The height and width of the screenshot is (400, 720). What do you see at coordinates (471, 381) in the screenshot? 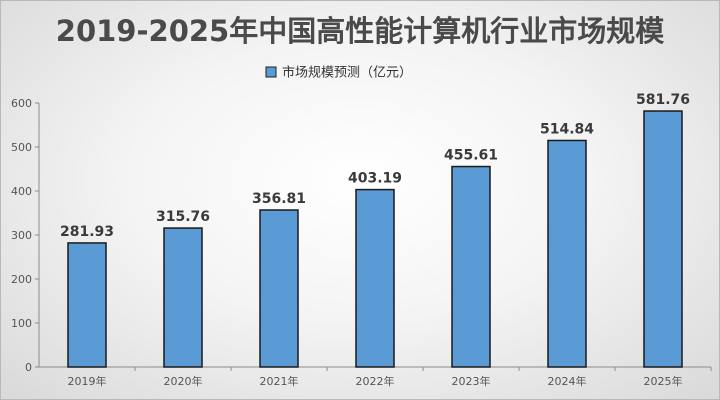
I see `x-tick-label: 2023年` at bounding box center [471, 381].